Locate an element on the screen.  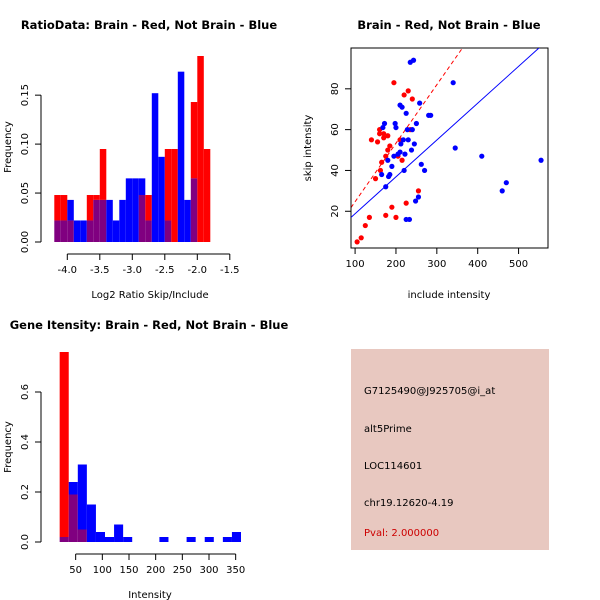
gene-x-tick-label: 150 is located at coordinates (128, 570).